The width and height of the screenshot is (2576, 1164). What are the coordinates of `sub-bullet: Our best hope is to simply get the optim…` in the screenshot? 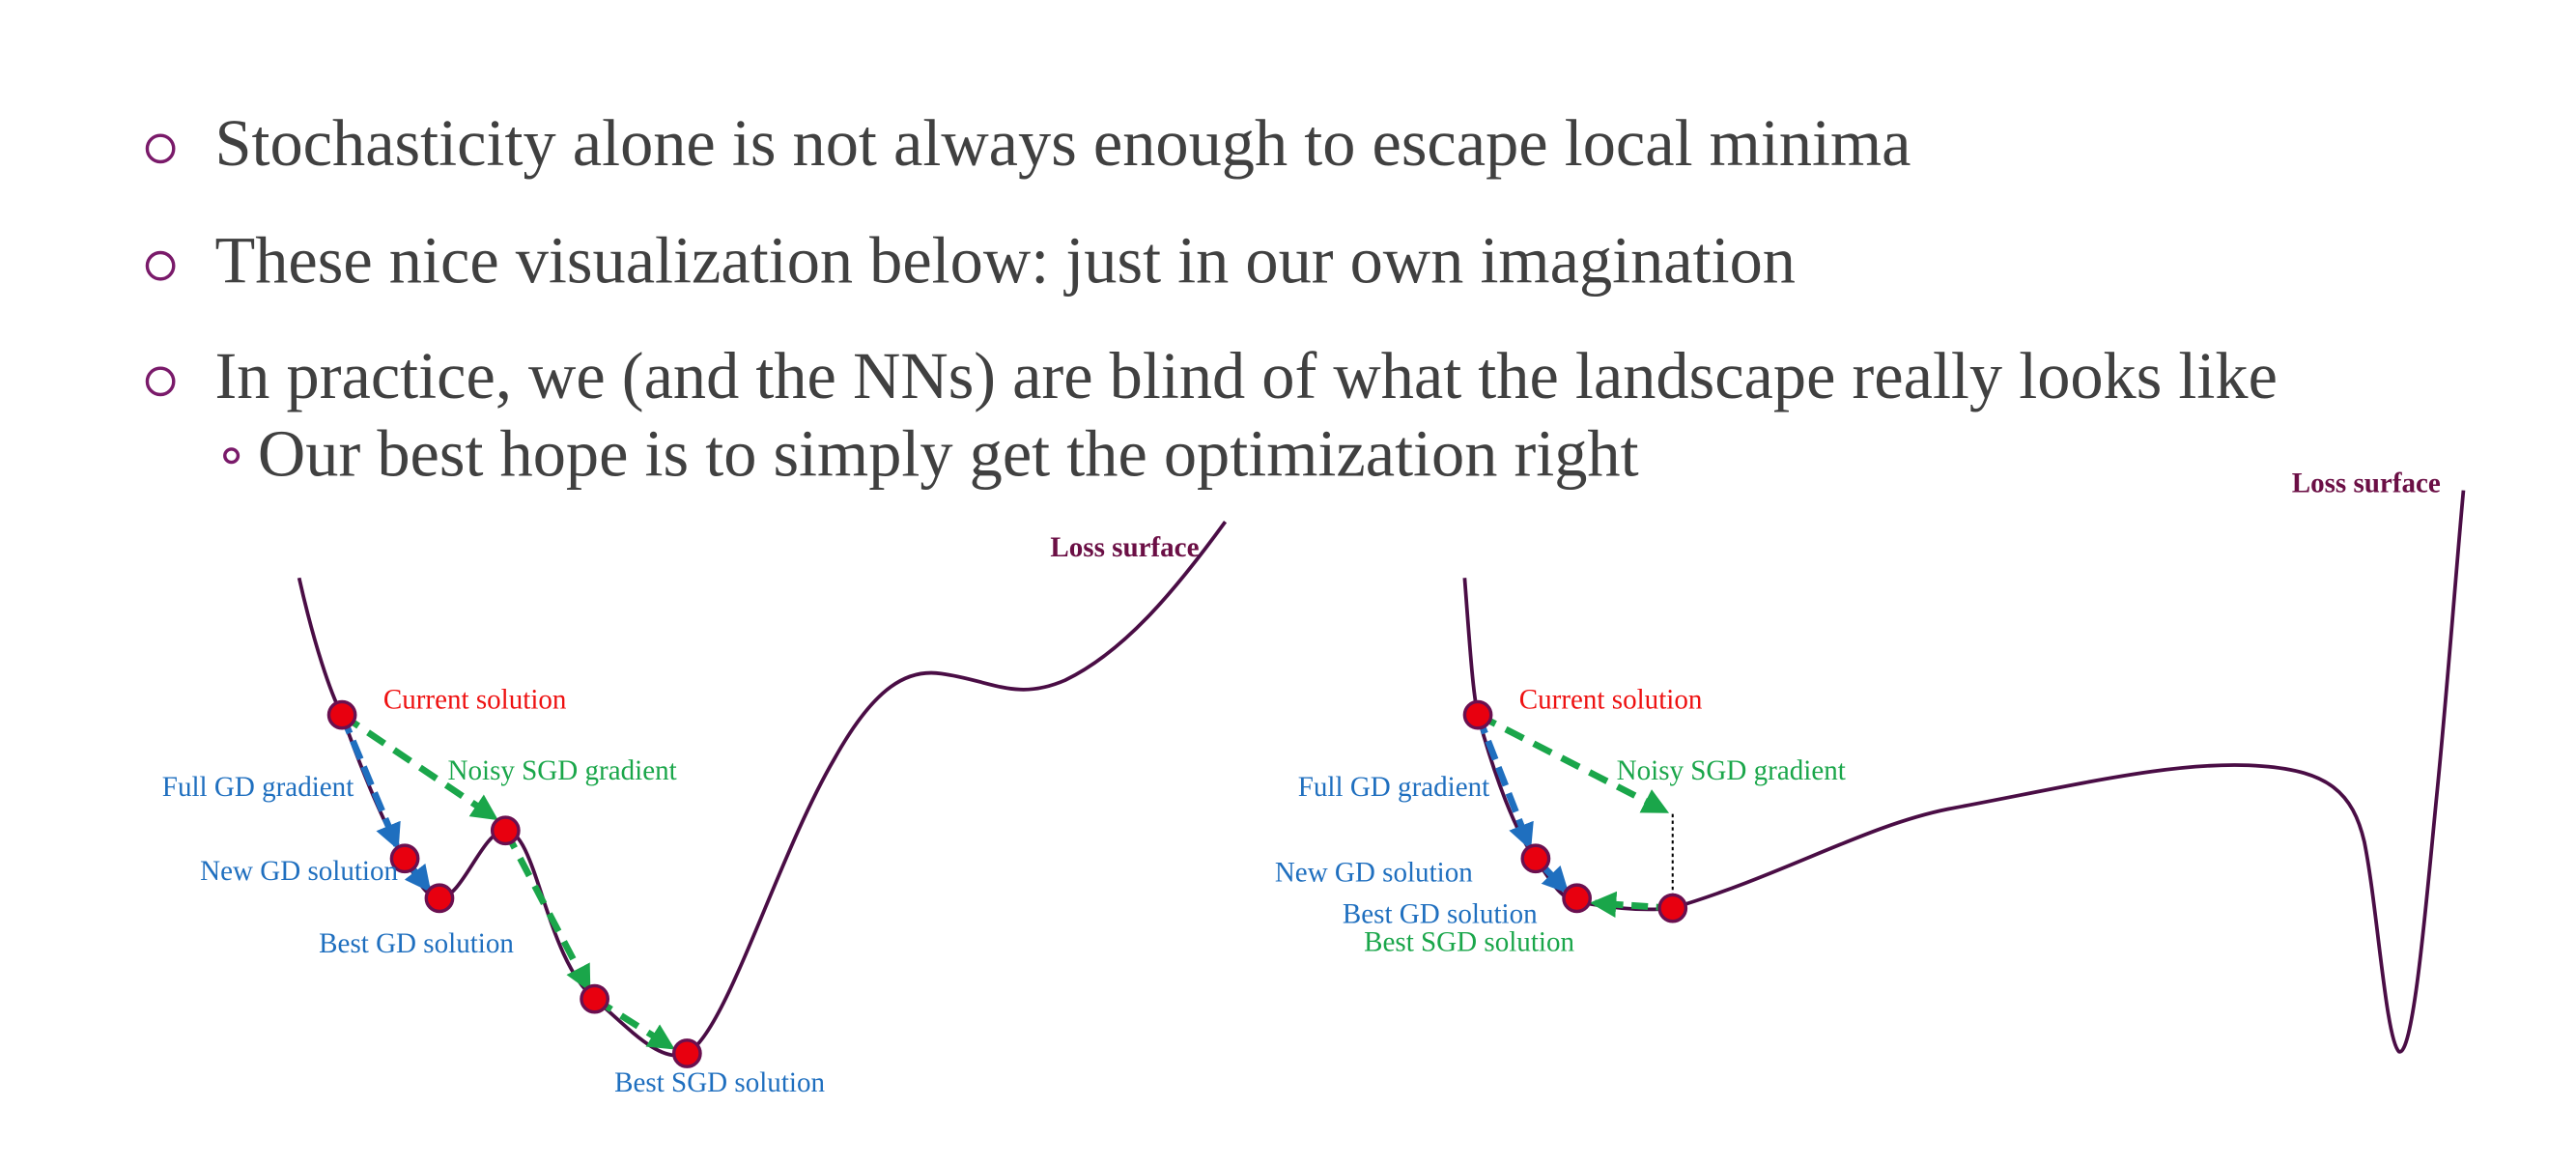 It's located at (948, 453).